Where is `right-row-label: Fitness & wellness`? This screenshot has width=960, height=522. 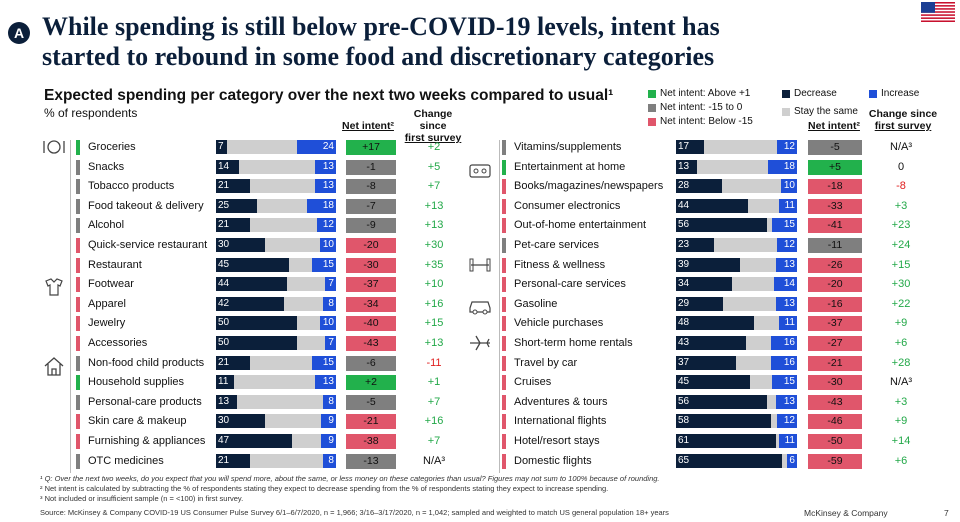
right-row-label: Fitness & wellness is located at coordinates (560, 264).